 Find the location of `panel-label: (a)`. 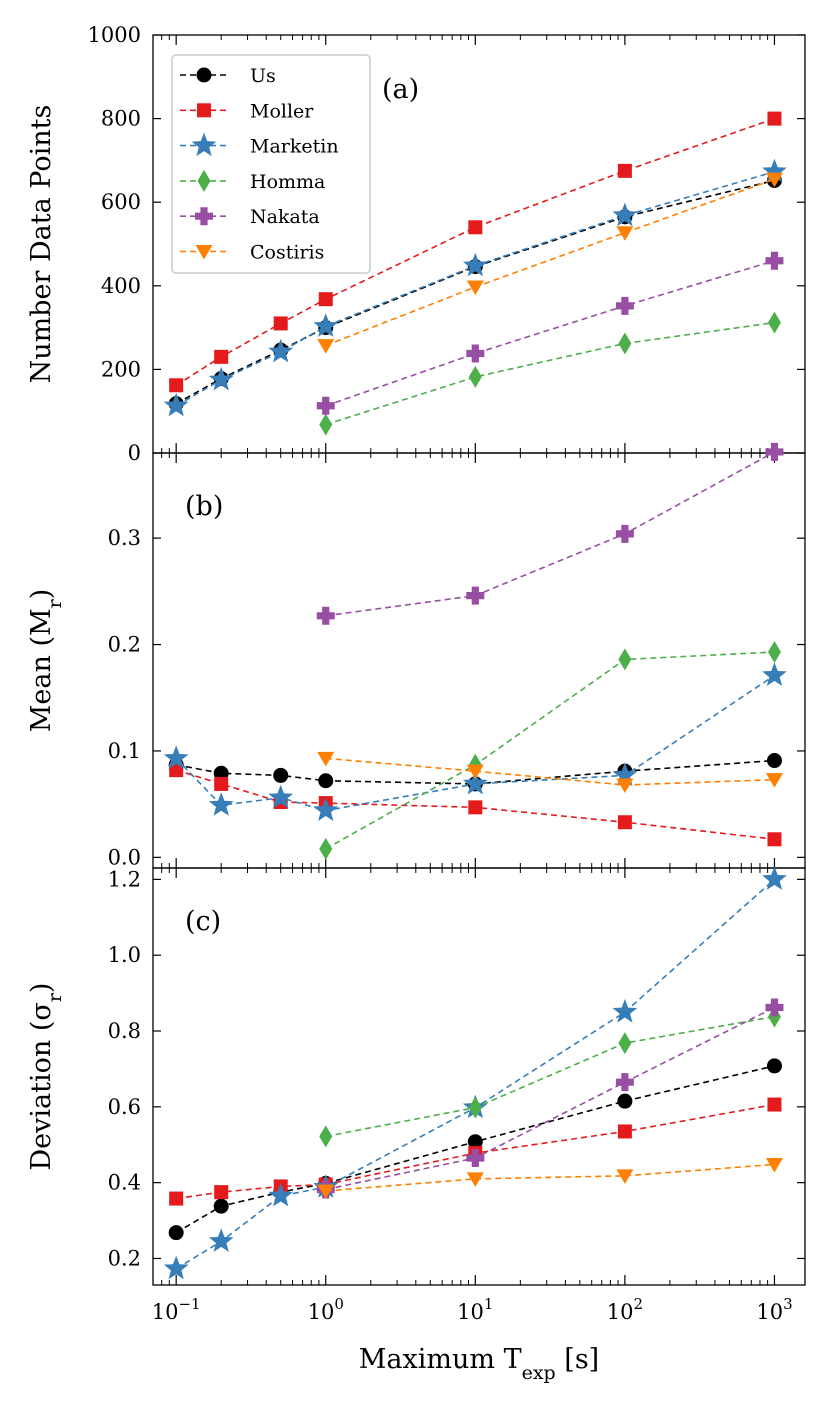

panel-label: (a) is located at coordinates (400, 89).